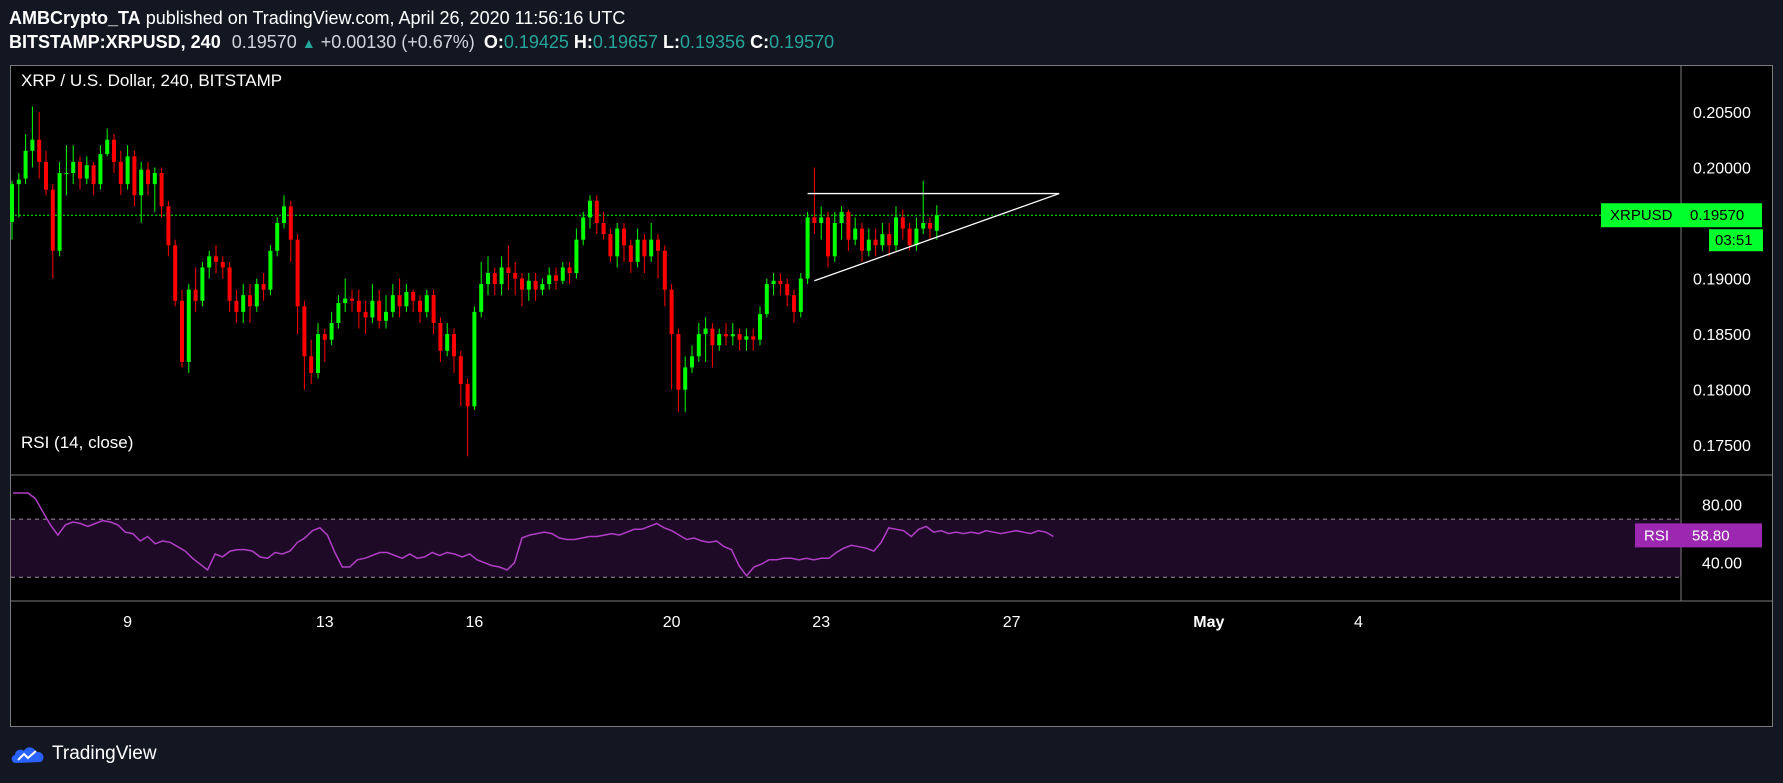 The height and width of the screenshot is (783, 1783). What do you see at coordinates (536, 42) in the screenshot?
I see `open-value: 0.19425` at bounding box center [536, 42].